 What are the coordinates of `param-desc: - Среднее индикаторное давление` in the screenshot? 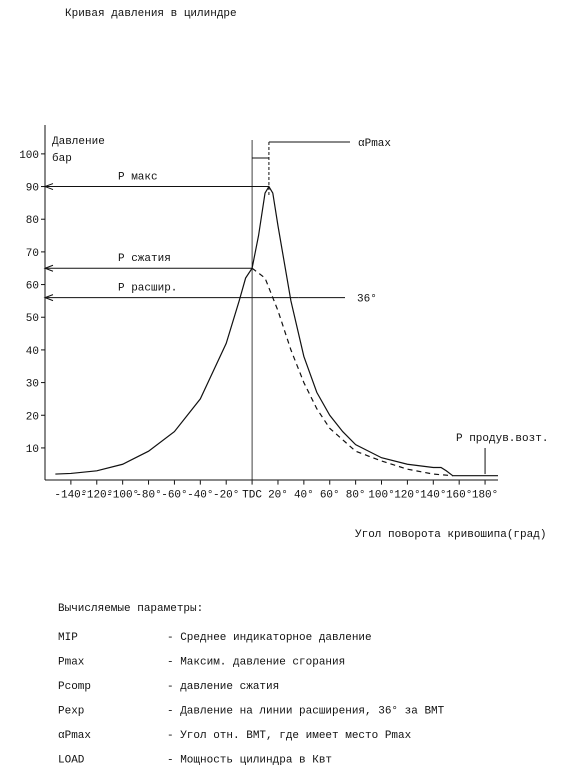 It's located at (269, 638).